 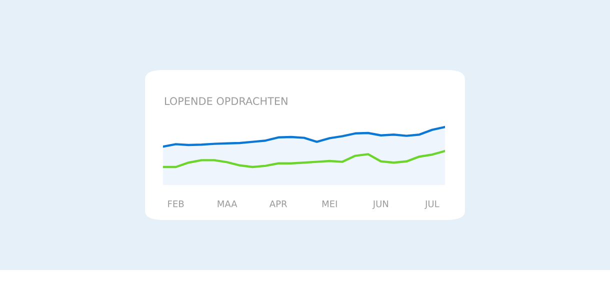 What do you see at coordinates (432, 204) in the screenshot?
I see `x-tick-label: JUL` at bounding box center [432, 204].